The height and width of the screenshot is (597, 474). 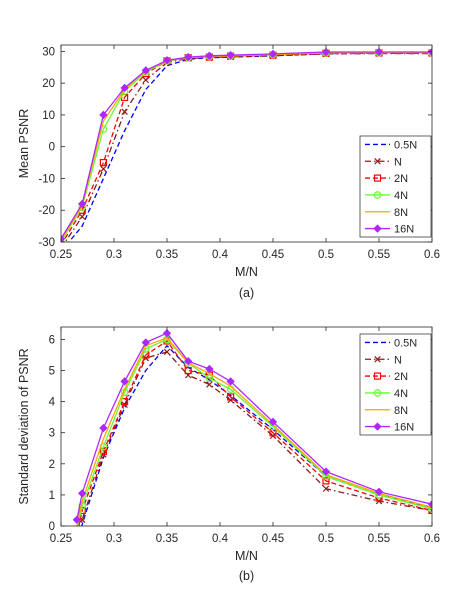 I want to click on y-tick-label: -30, so click(x=46, y=243).